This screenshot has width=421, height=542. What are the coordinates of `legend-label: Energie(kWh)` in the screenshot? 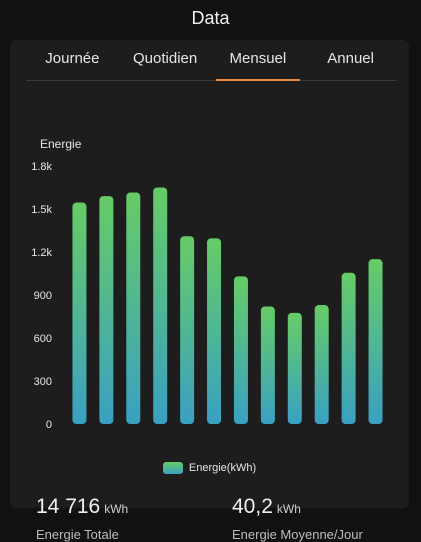 It's located at (222, 468).